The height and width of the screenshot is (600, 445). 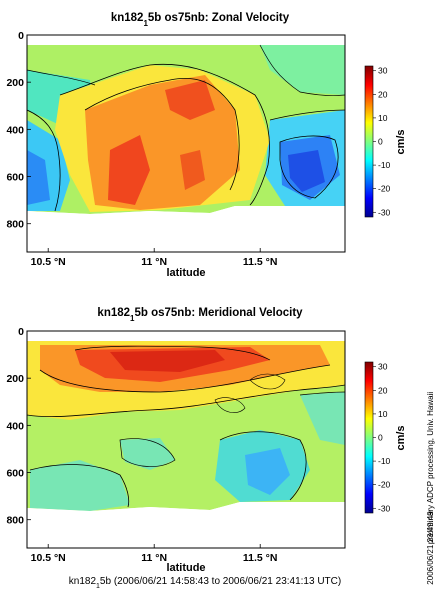 What do you see at coordinates (200, 315) in the screenshot?
I see `meridional-title: kn18215b os75nb: Meridional Velocity` at bounding box center [200, 315].